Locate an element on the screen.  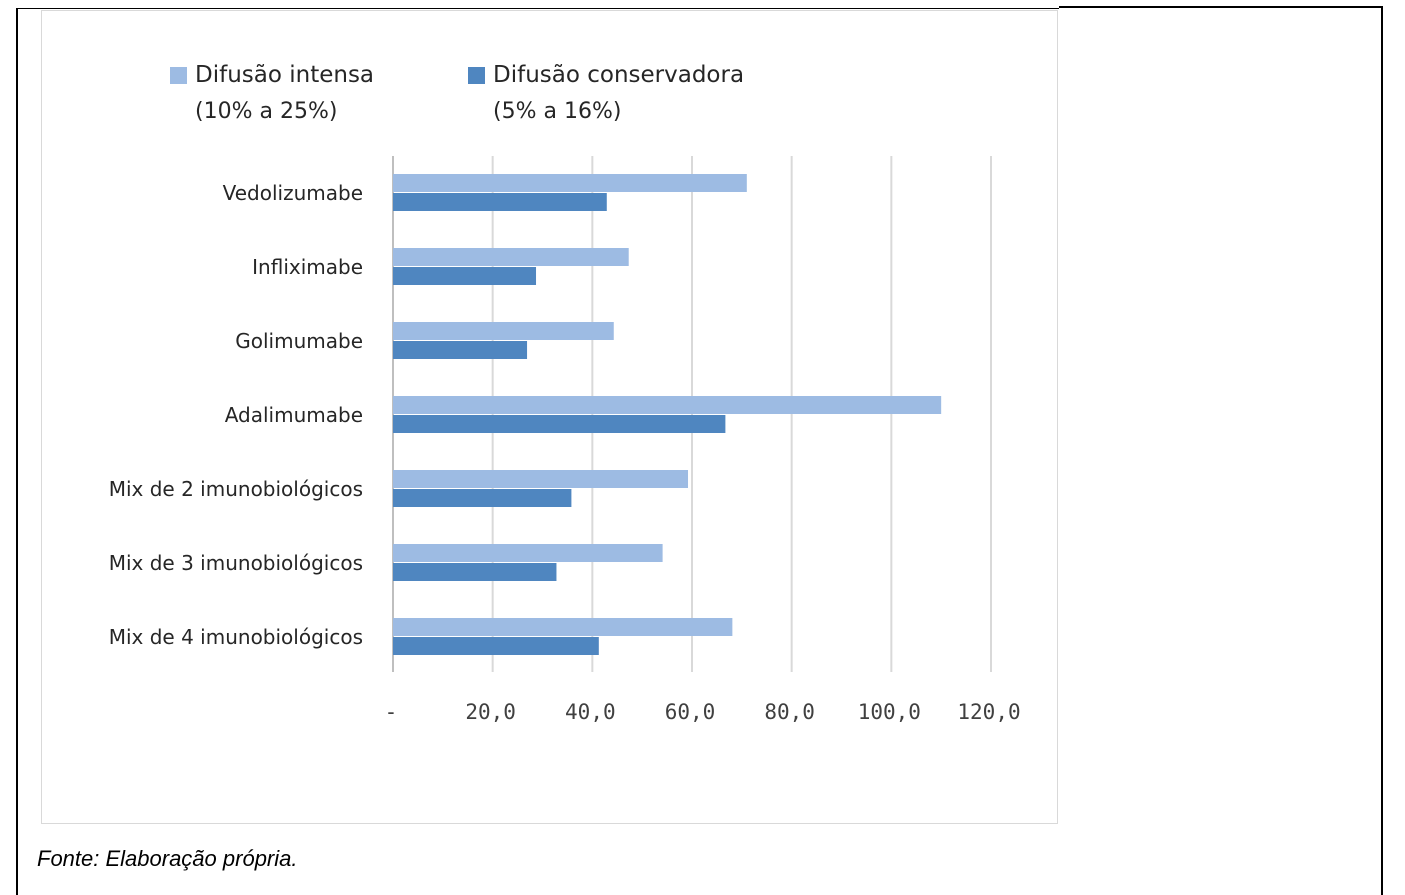
legend-swatch-conservadora is located at coordinates (476, 75).